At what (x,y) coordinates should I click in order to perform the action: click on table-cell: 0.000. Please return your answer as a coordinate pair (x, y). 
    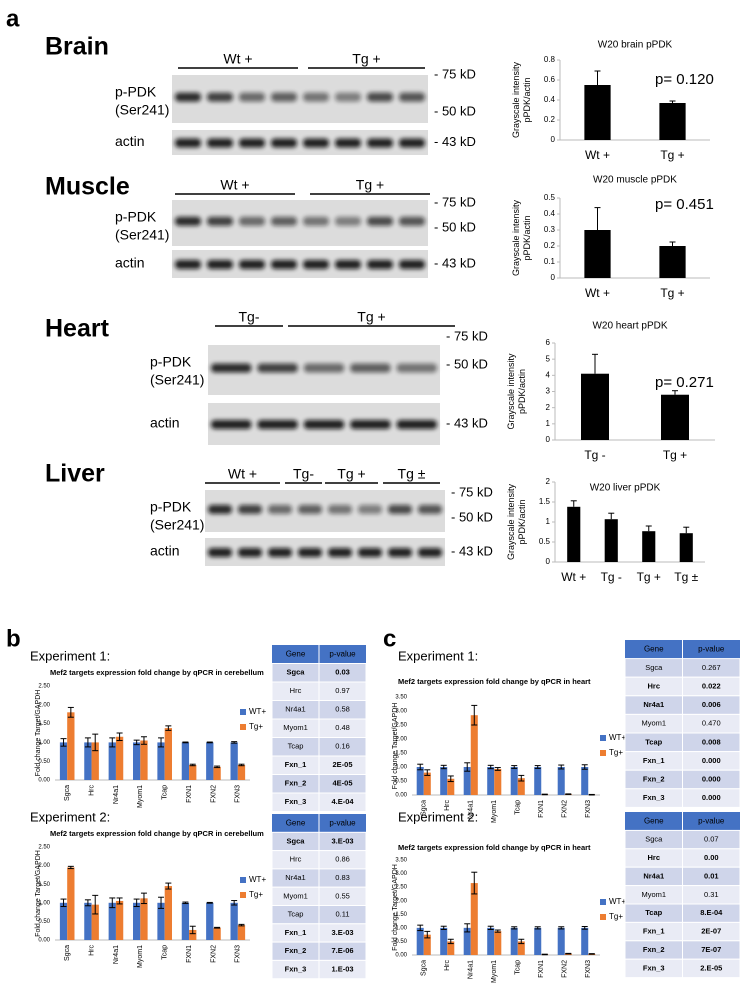
    Looking at the image, I should click on (711, 797).